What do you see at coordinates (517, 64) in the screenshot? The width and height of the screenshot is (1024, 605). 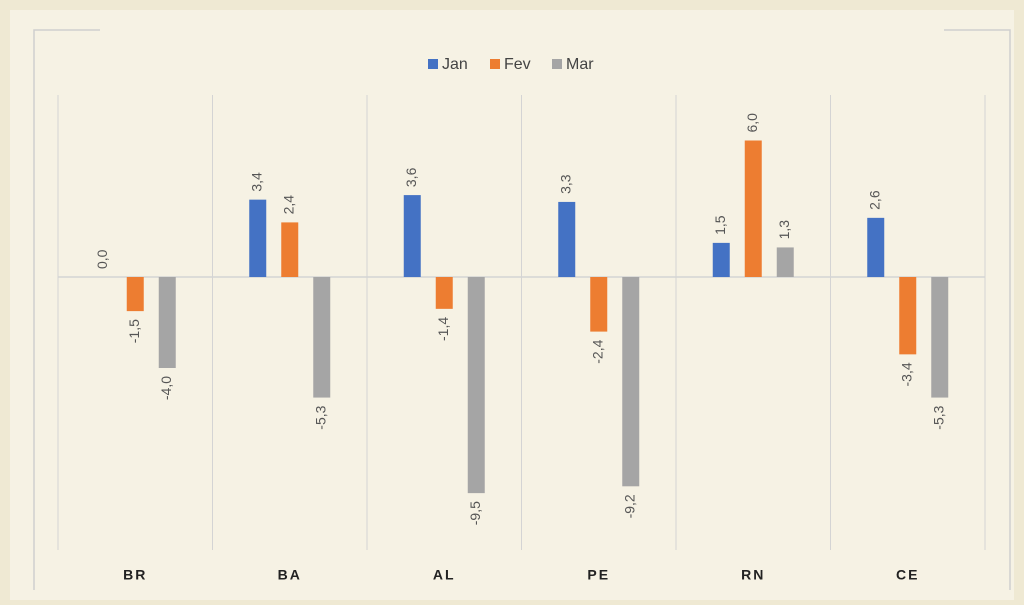 I see `legend-label: Fev` at bounding box center [517, 64].